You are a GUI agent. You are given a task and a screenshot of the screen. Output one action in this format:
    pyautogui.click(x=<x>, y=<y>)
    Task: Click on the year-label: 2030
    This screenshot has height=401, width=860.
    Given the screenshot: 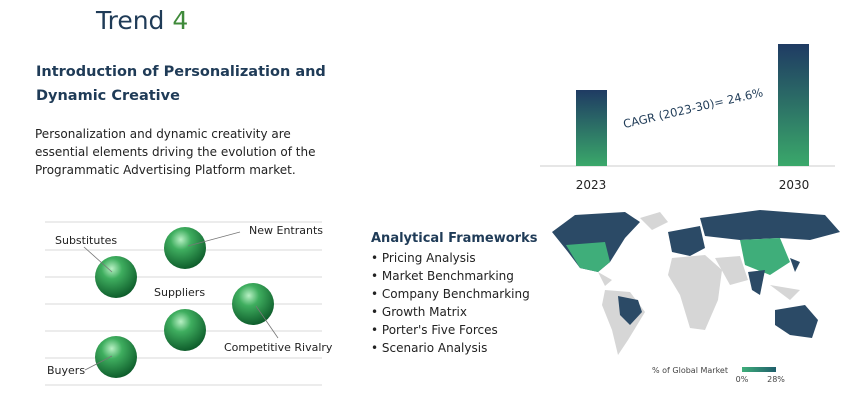 What is the action you would take?
    pyautogui.click(x=794, y=185)
    